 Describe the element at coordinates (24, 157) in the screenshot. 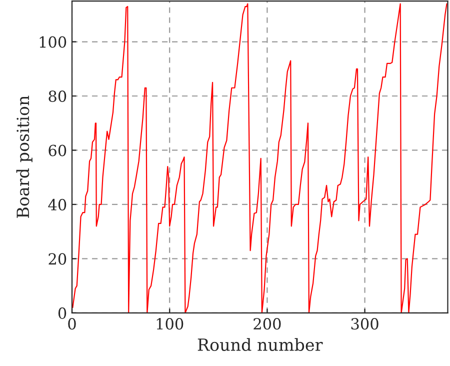

I see `y-axis-title: Board position` at that location.